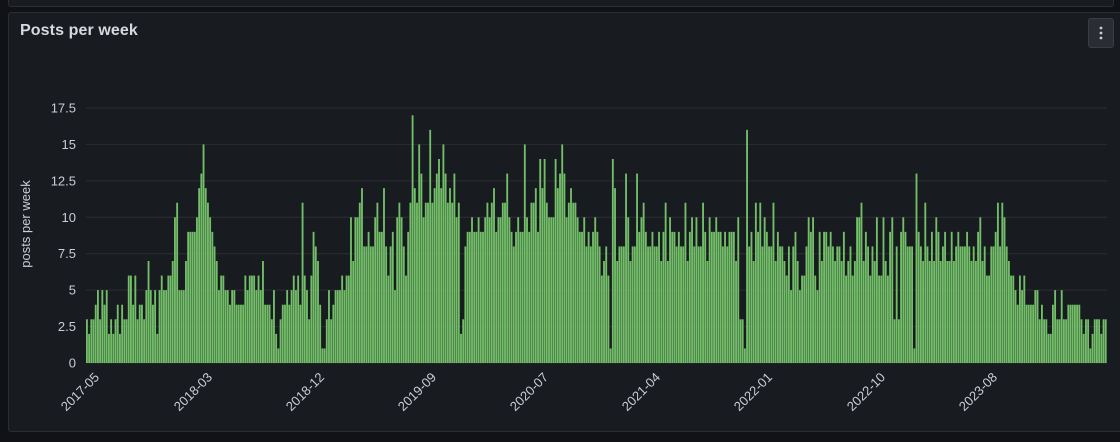 The image size is (1120, 442). Describe the element at coordinates (63, 108) in the screenshot. I see `y-tick-label: 17.5` at that location.